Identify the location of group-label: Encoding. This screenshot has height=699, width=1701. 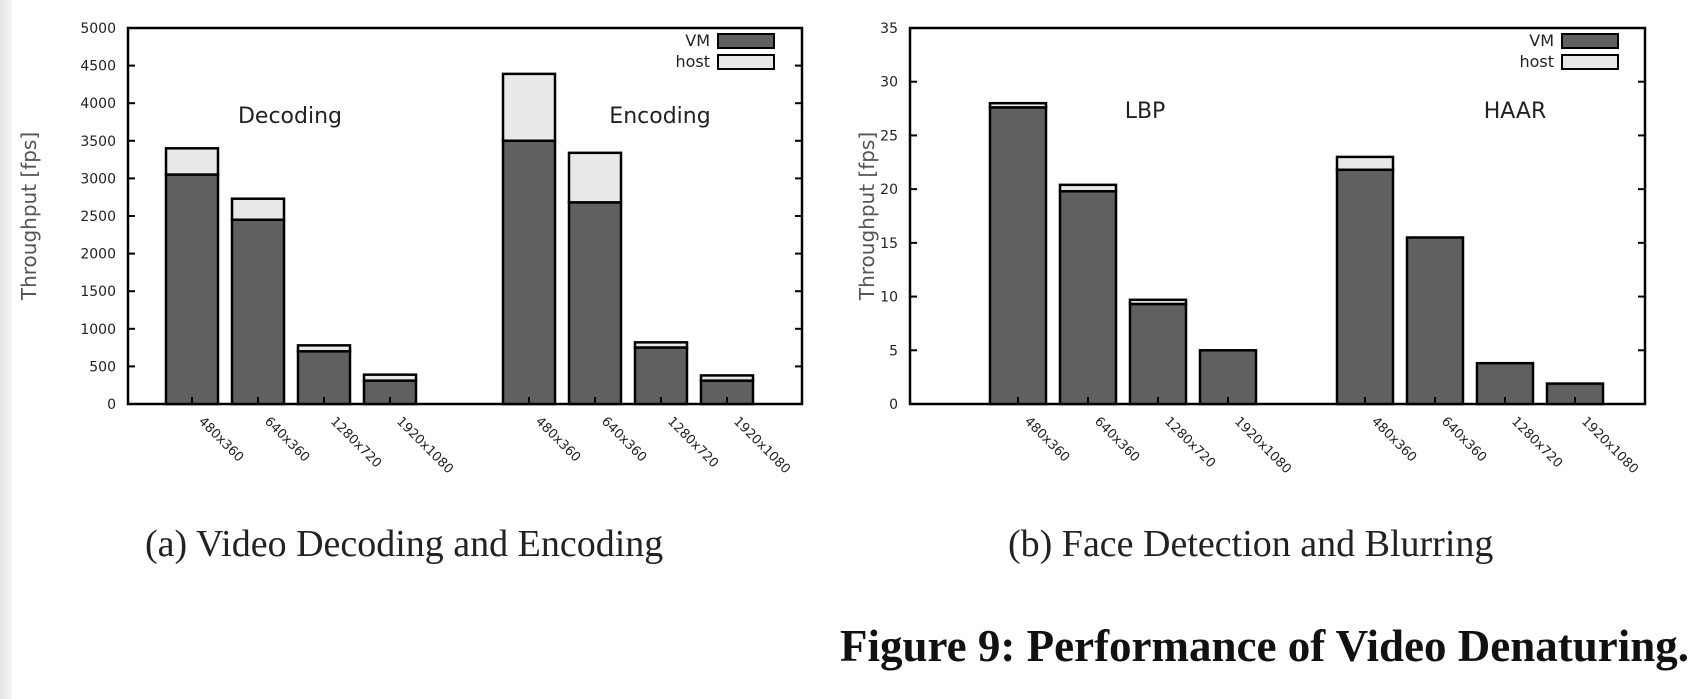
(659, 116).